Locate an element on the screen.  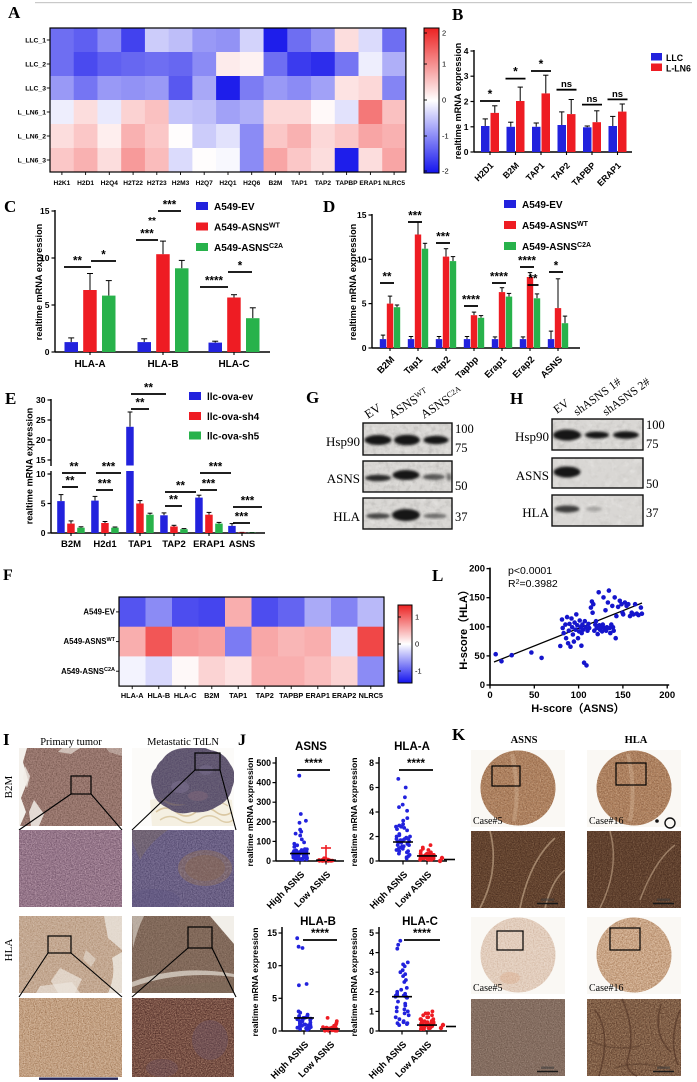
svg-text: ERAP1 is located at coordinates (370, 183).